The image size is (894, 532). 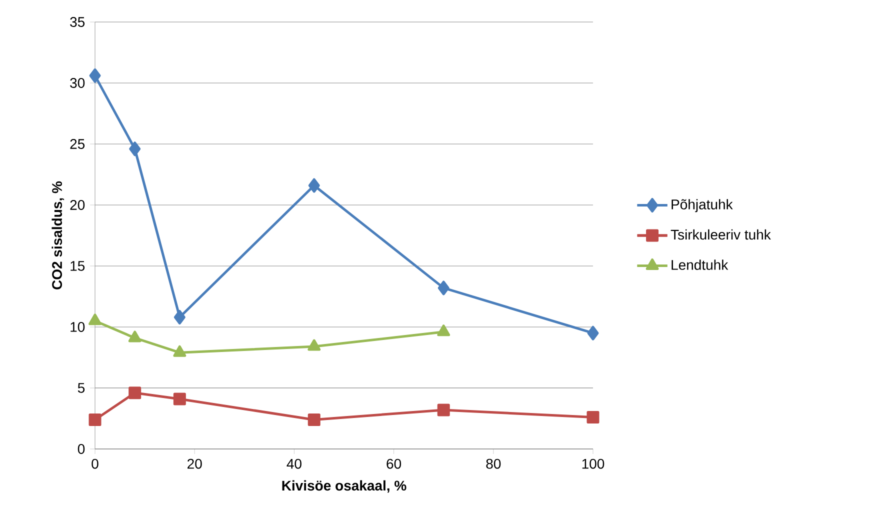 I want to click on y-tick-label: 30, so click(x=77, y=83).